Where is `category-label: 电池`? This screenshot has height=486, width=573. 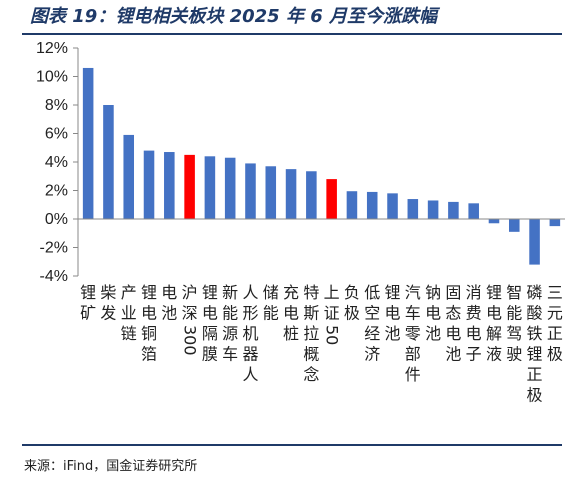
category-label: 电池 is located at coordinates (169, 303).